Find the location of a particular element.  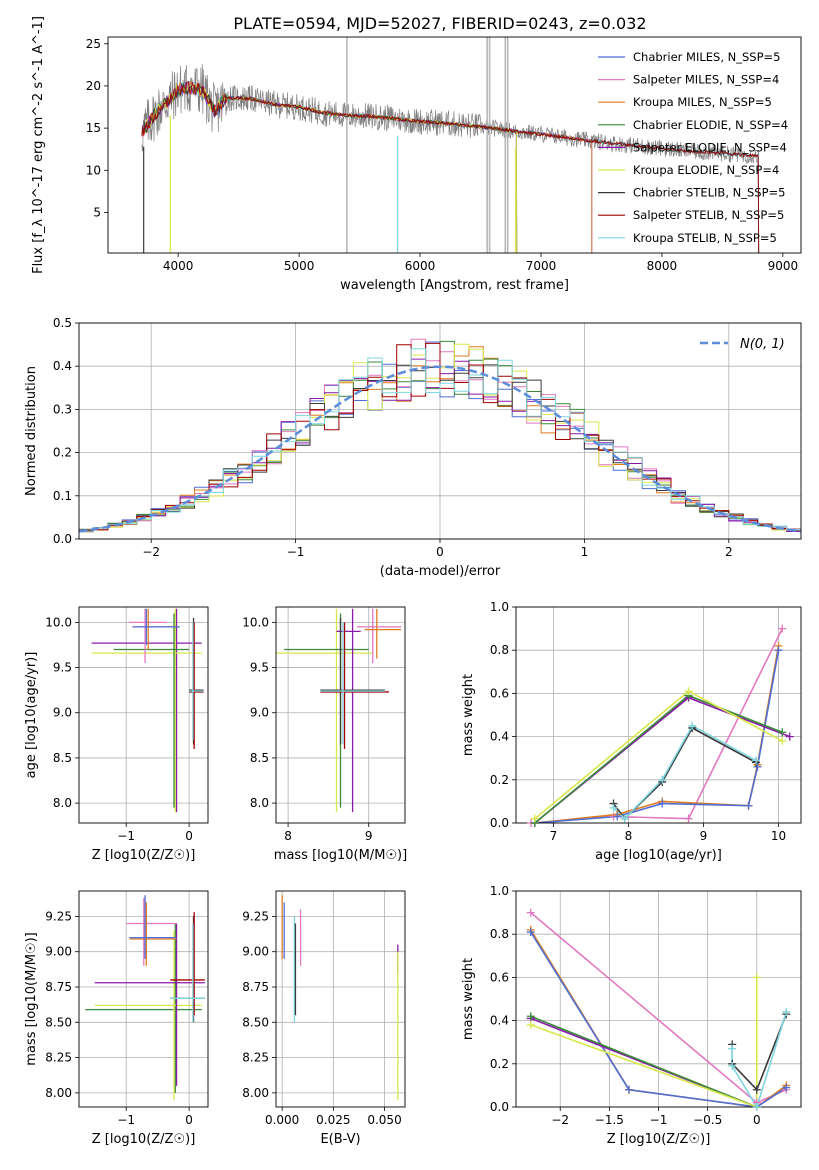

y-tick-label-0: 8.0 is located at coordinates (259, 803).